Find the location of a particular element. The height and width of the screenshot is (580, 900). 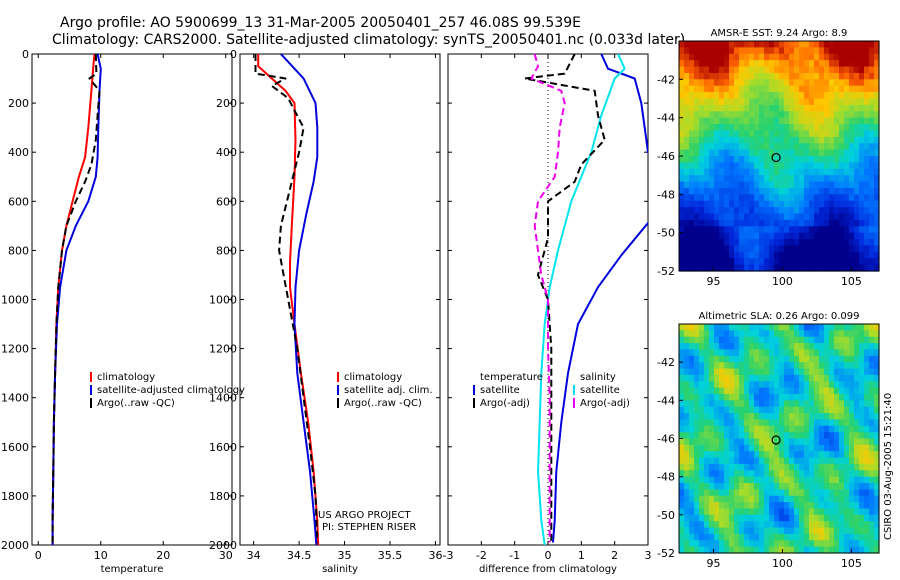

salinity-series-group is located at coordinates (287, 299).